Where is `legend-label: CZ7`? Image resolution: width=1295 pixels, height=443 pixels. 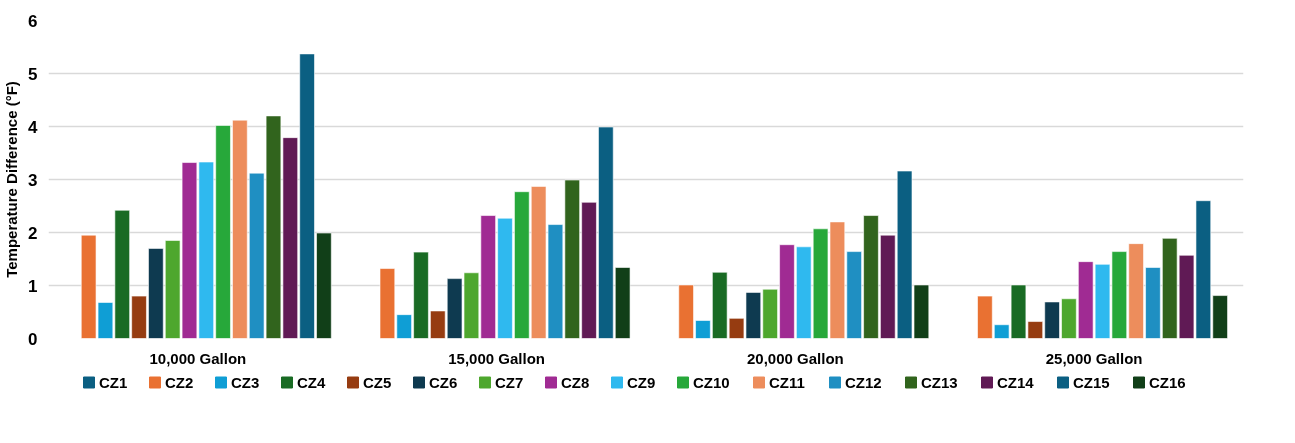
legend-label: CZ7 is located at coordinates (509, 382).